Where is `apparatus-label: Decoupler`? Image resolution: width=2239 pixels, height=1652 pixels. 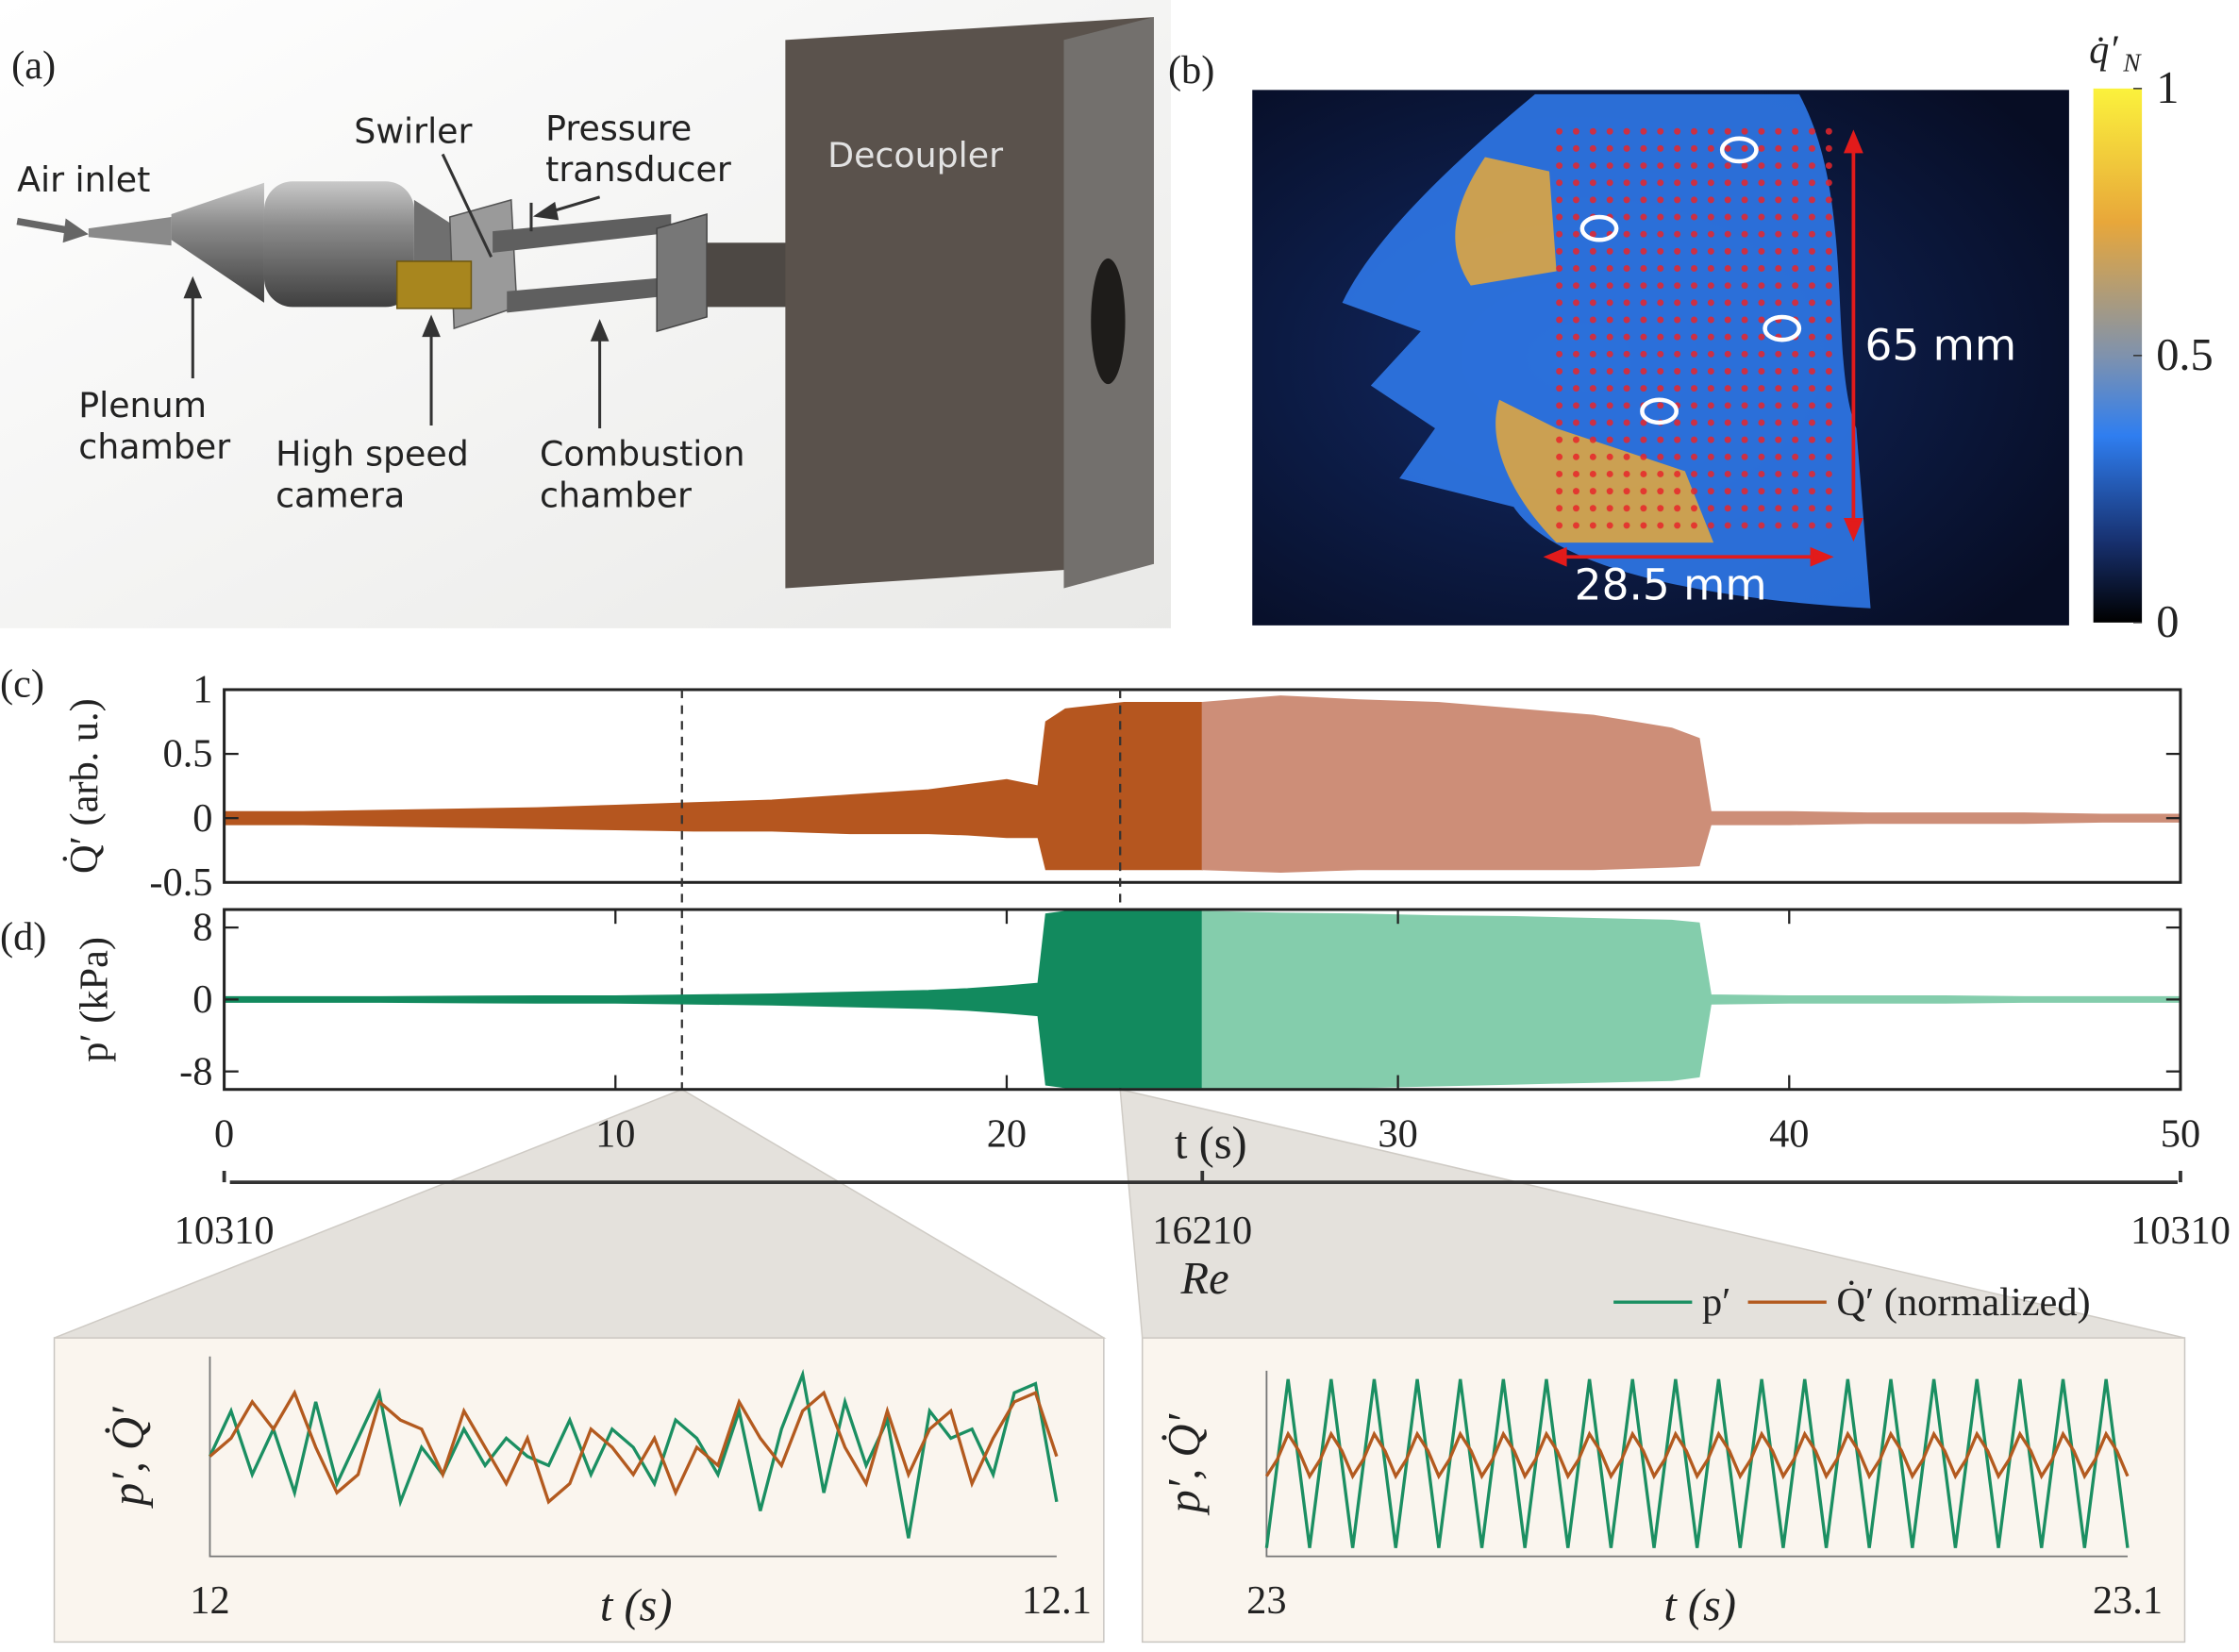 apparatus-label: Decoupler is located at coordinates (915, 155).